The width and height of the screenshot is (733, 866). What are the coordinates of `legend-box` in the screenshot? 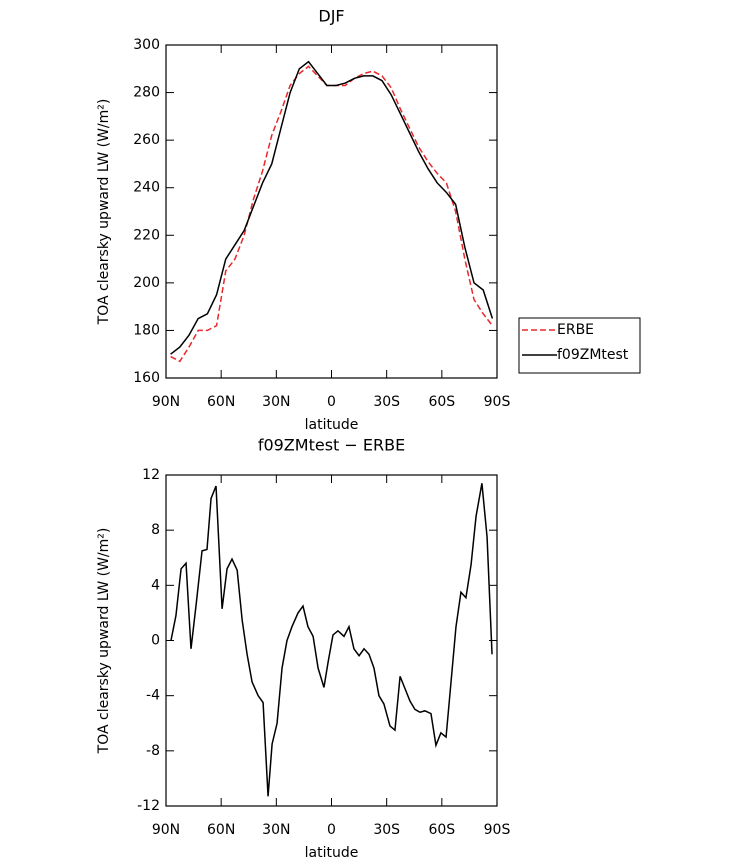 It's located at (579, 345).